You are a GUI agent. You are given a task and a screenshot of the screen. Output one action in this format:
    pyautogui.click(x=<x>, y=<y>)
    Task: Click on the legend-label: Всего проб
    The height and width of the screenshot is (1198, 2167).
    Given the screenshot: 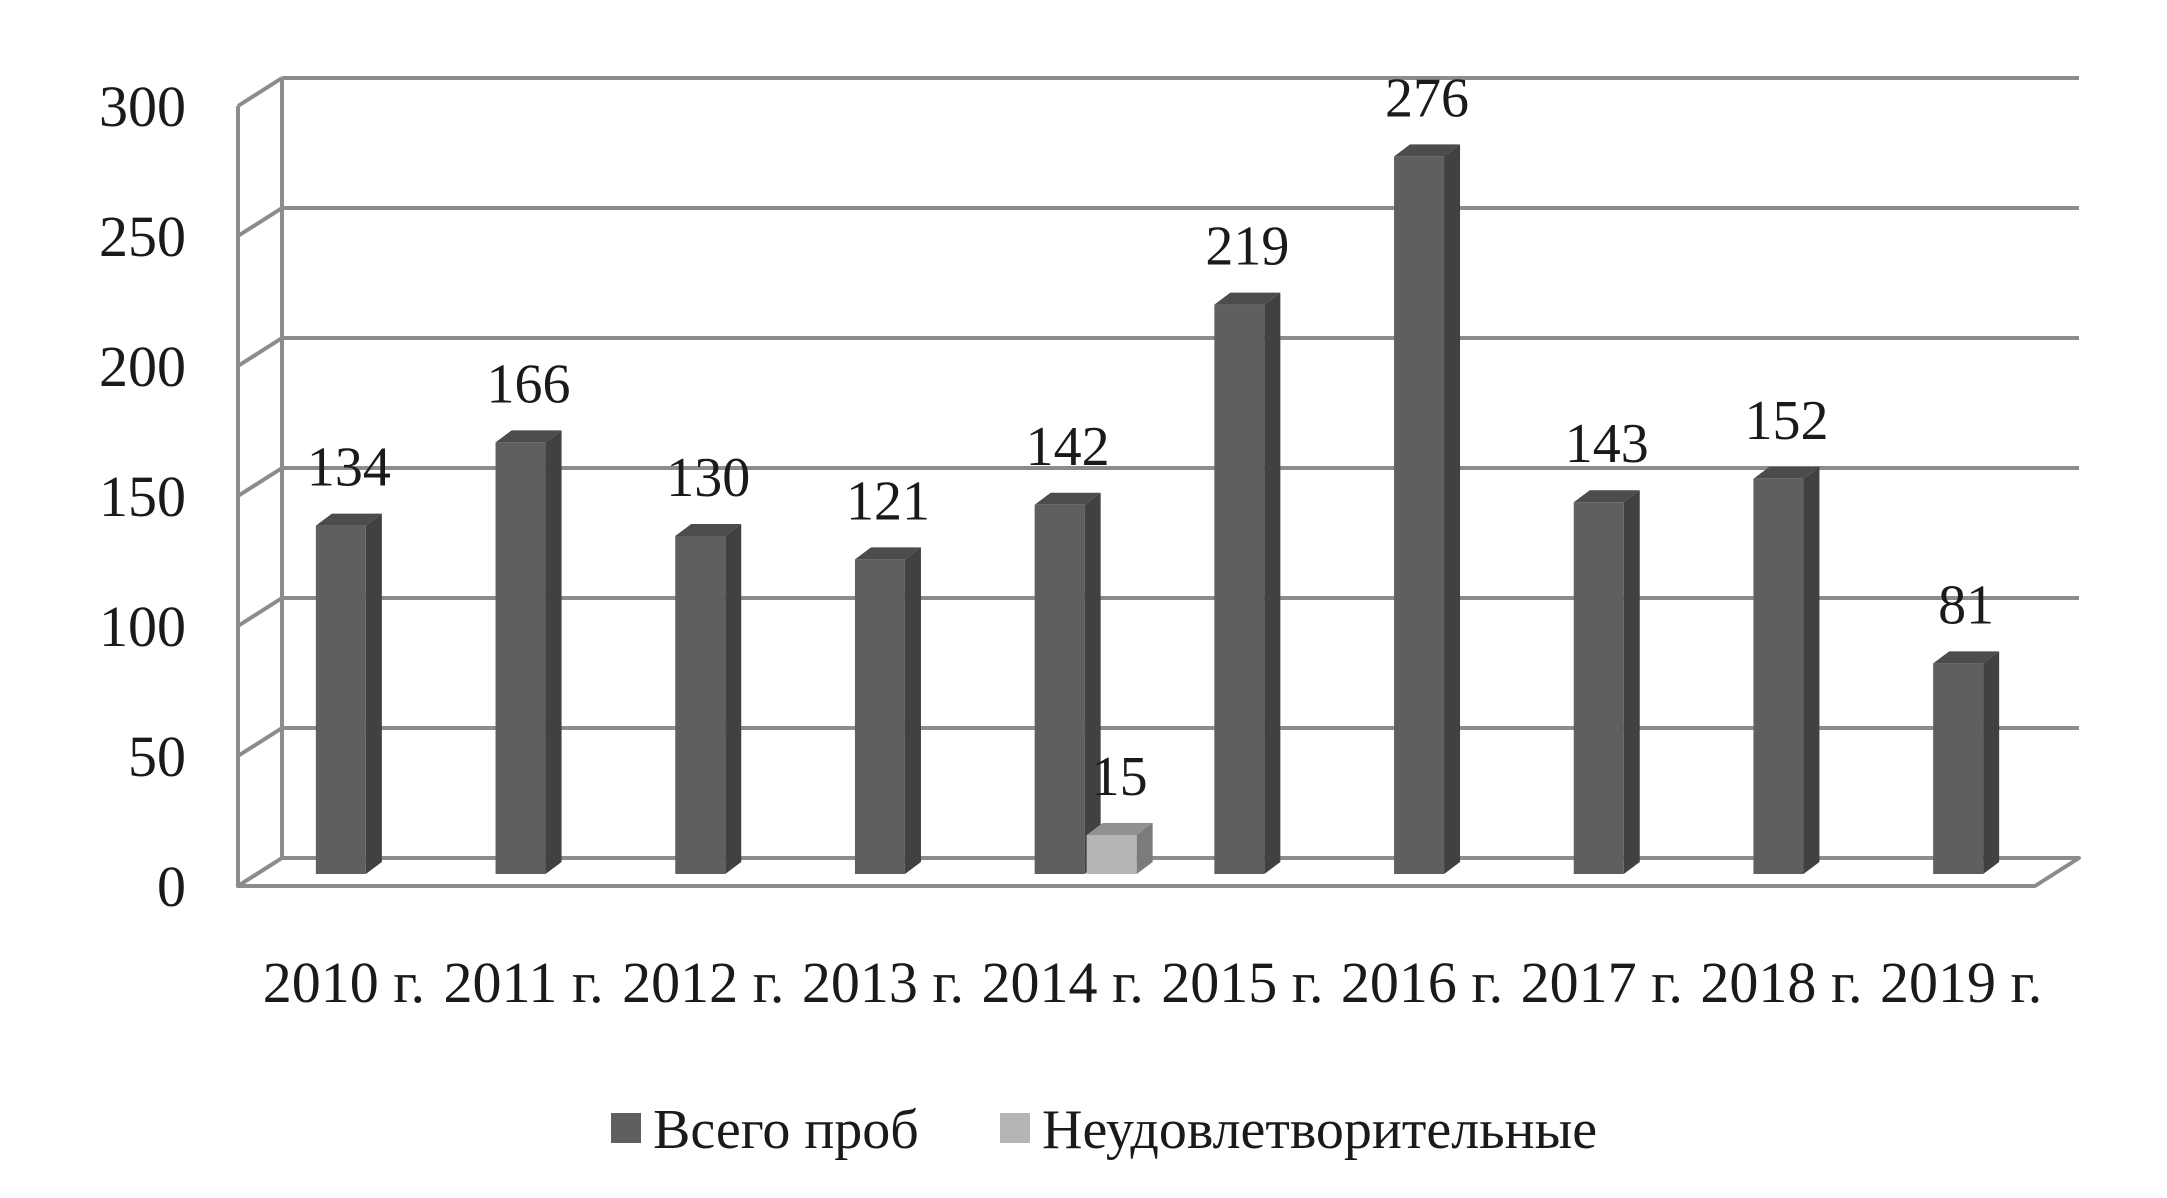 What is the action you would take?
    pyautogui.click(x=786, y=1130)
    